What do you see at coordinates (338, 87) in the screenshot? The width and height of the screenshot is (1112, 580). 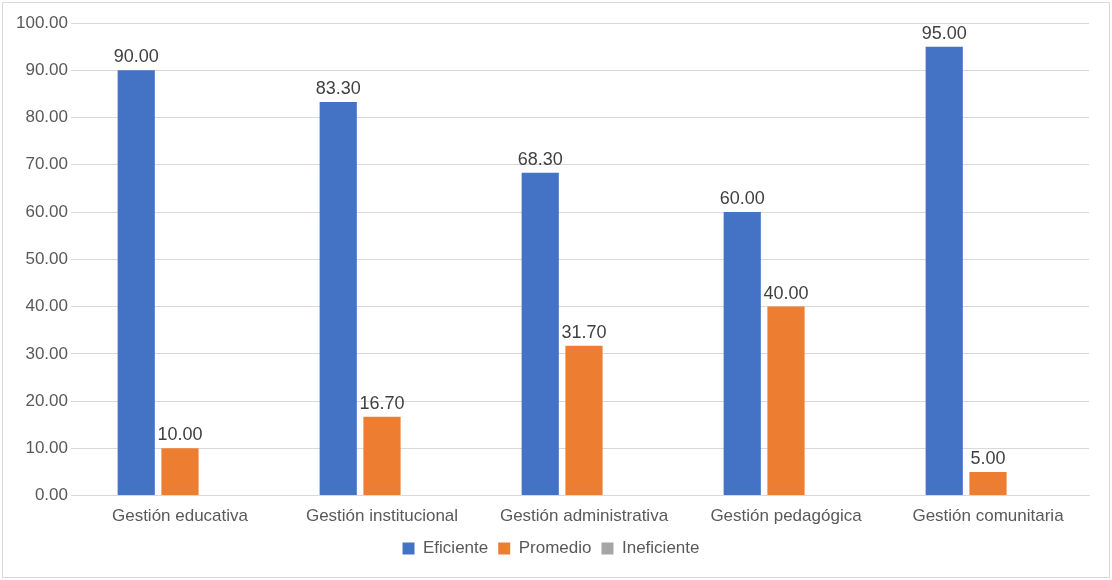 I see `data-label: 83.30` at bounding box center [338, 87].